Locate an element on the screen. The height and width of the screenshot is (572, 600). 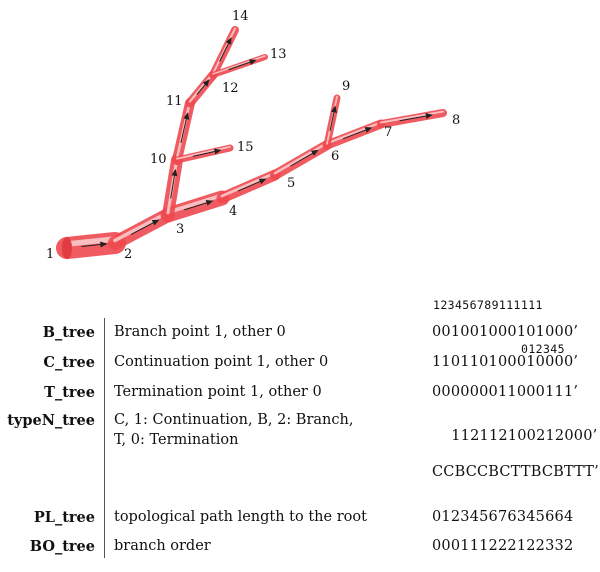
row-code: 110110100010000’ is located at coordinates (505, 362).